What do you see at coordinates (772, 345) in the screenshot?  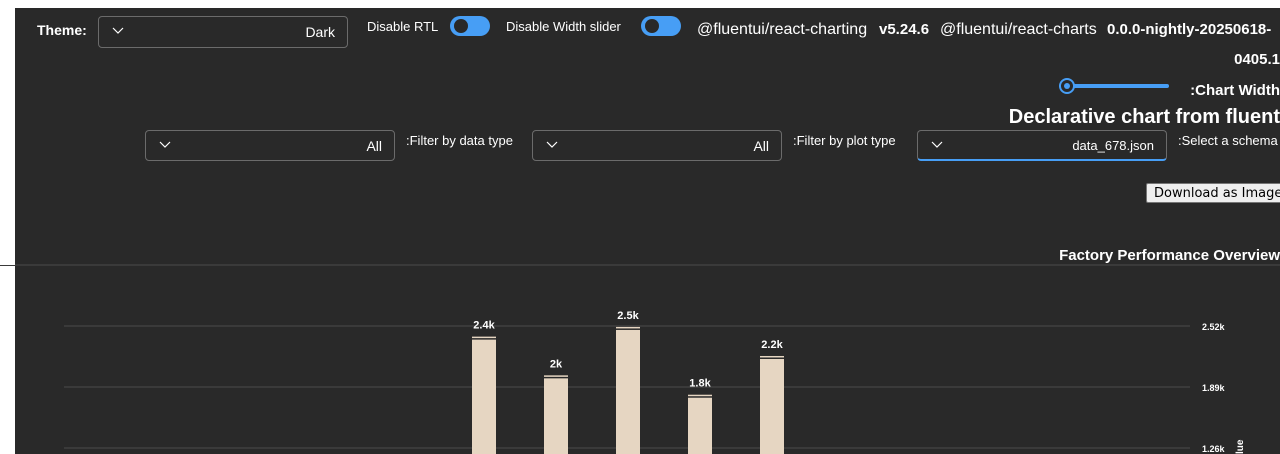 I see `bar-data-label: 2.2k` at bounding box center [772, 345].